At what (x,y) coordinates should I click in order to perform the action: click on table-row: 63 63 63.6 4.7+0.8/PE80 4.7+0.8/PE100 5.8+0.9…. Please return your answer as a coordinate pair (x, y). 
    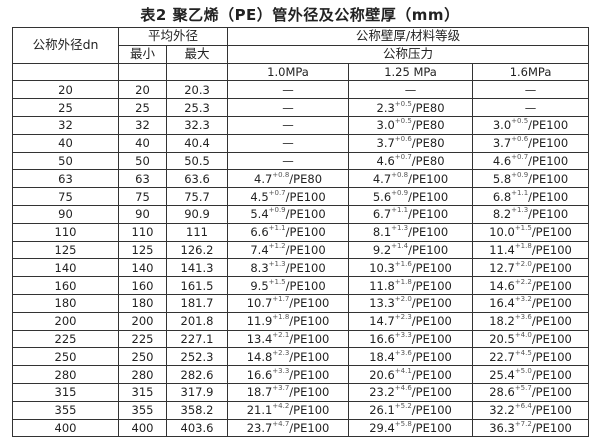
    Looking at the image, I should click on (301, 179).